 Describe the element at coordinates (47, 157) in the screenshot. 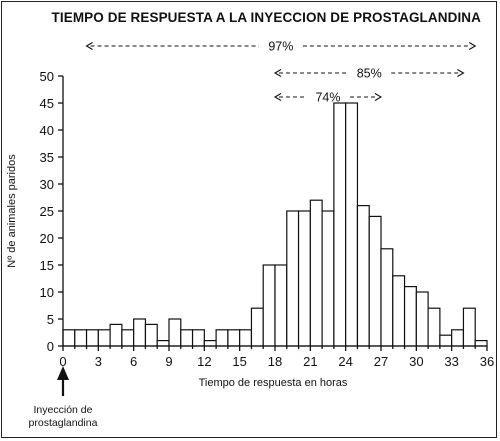

I see `y-tick-label: 35` at that location.